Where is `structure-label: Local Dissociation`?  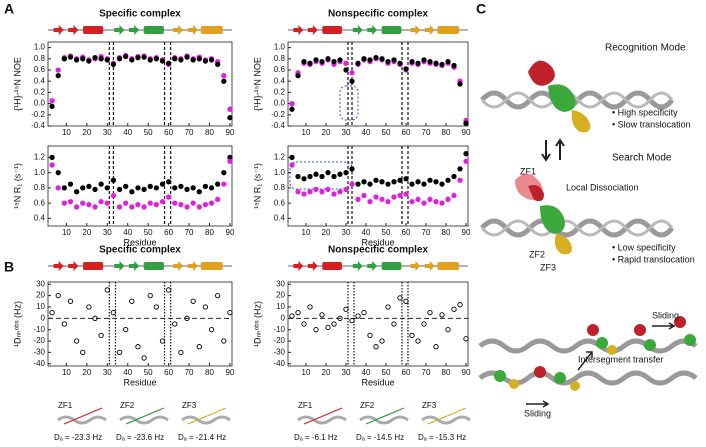 structure-label: Local Dissociation is located at coordinates (602, 187).